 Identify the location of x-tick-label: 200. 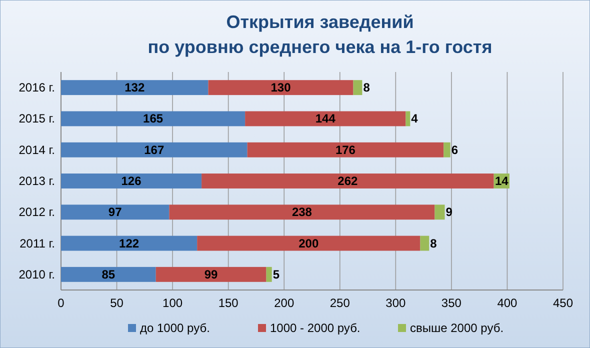
(284, 303).